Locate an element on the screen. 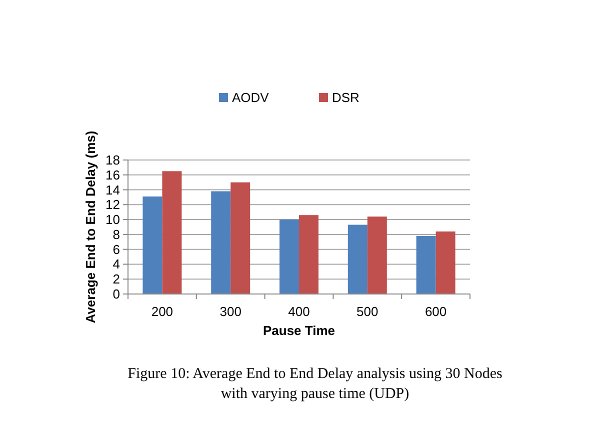 This screenshot has width=603, height=428. y-tick-label: 12 is located at coordinates (113, 204).